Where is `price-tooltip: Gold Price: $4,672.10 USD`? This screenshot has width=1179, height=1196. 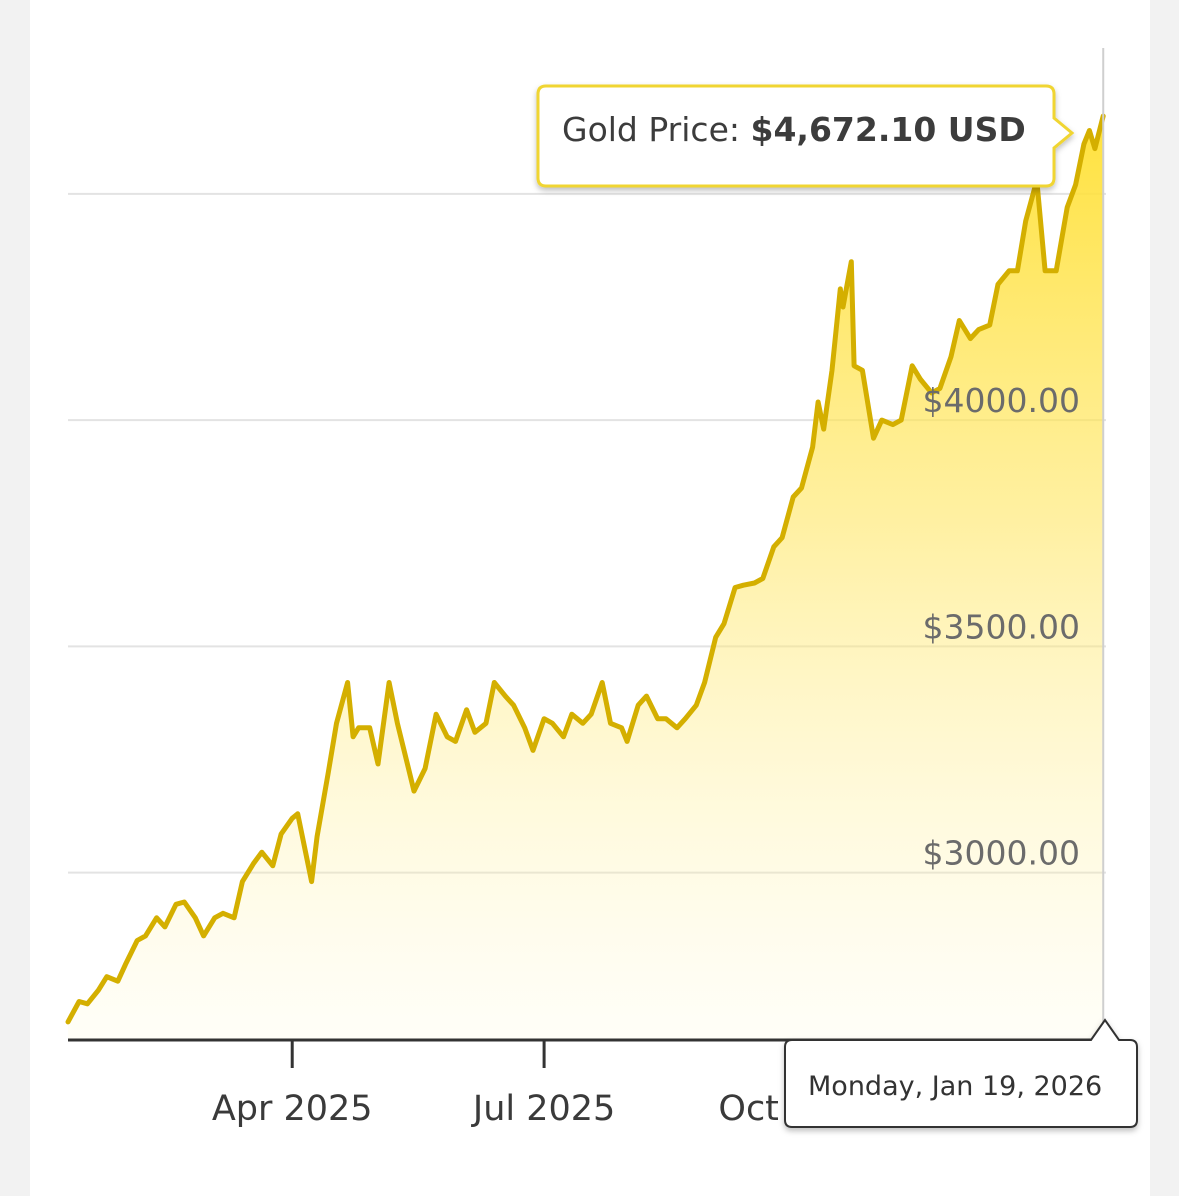
price-tooltip: Gold Price: $4,672.10 USD is located at coordinates (805, 136).